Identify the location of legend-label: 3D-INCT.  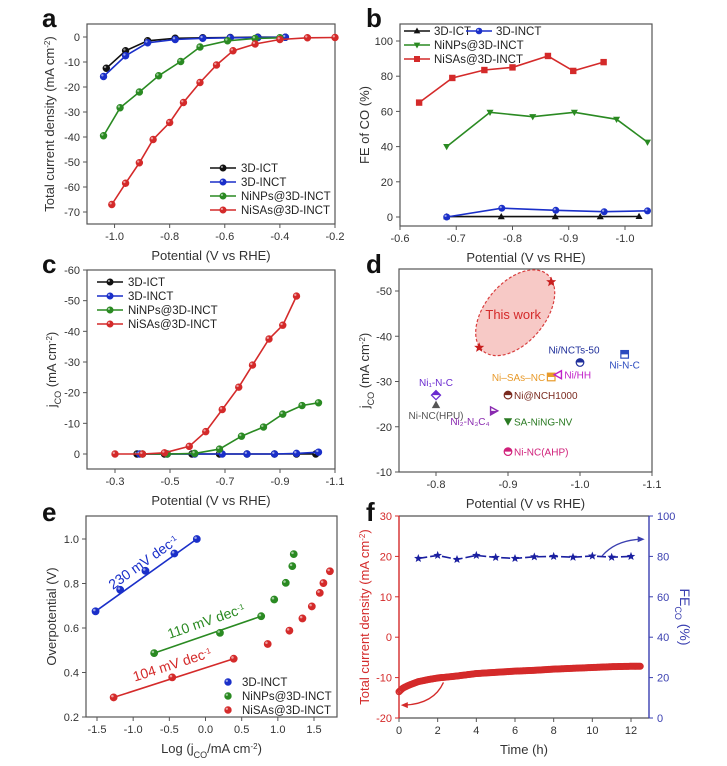
(263, 183).